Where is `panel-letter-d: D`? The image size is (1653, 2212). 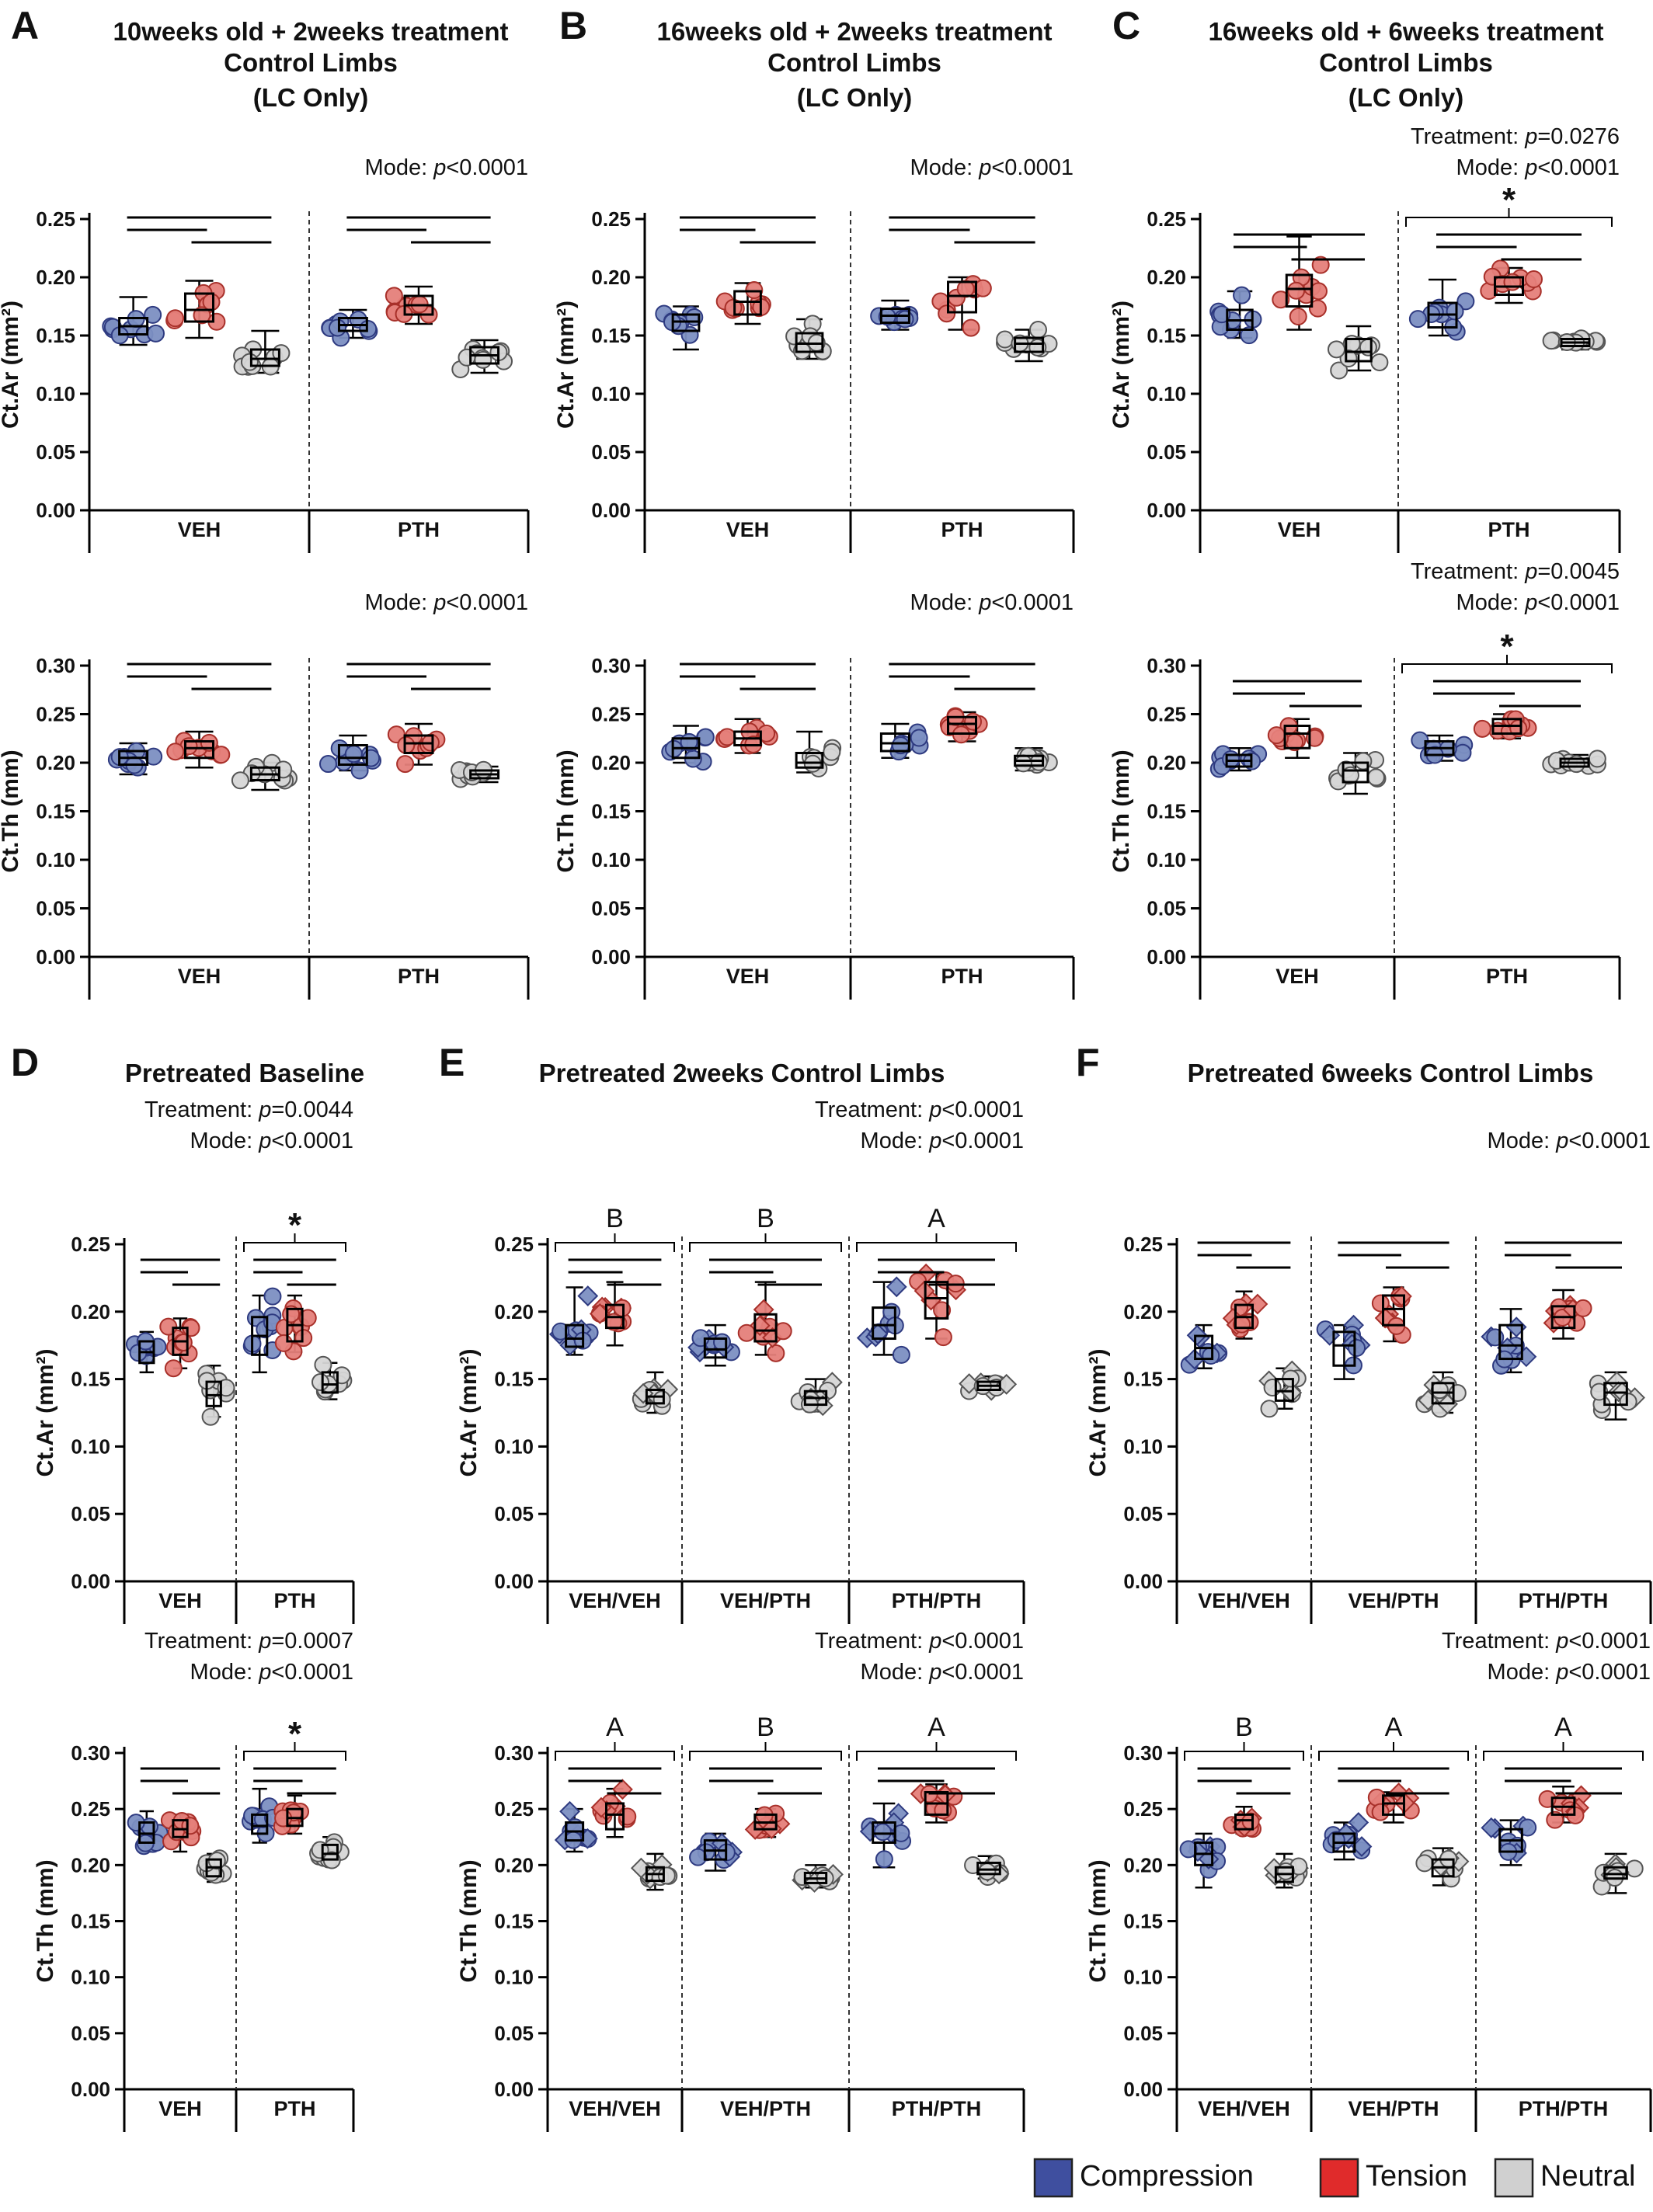
panel-letter-d: D is located at coordinates (25, 1062).